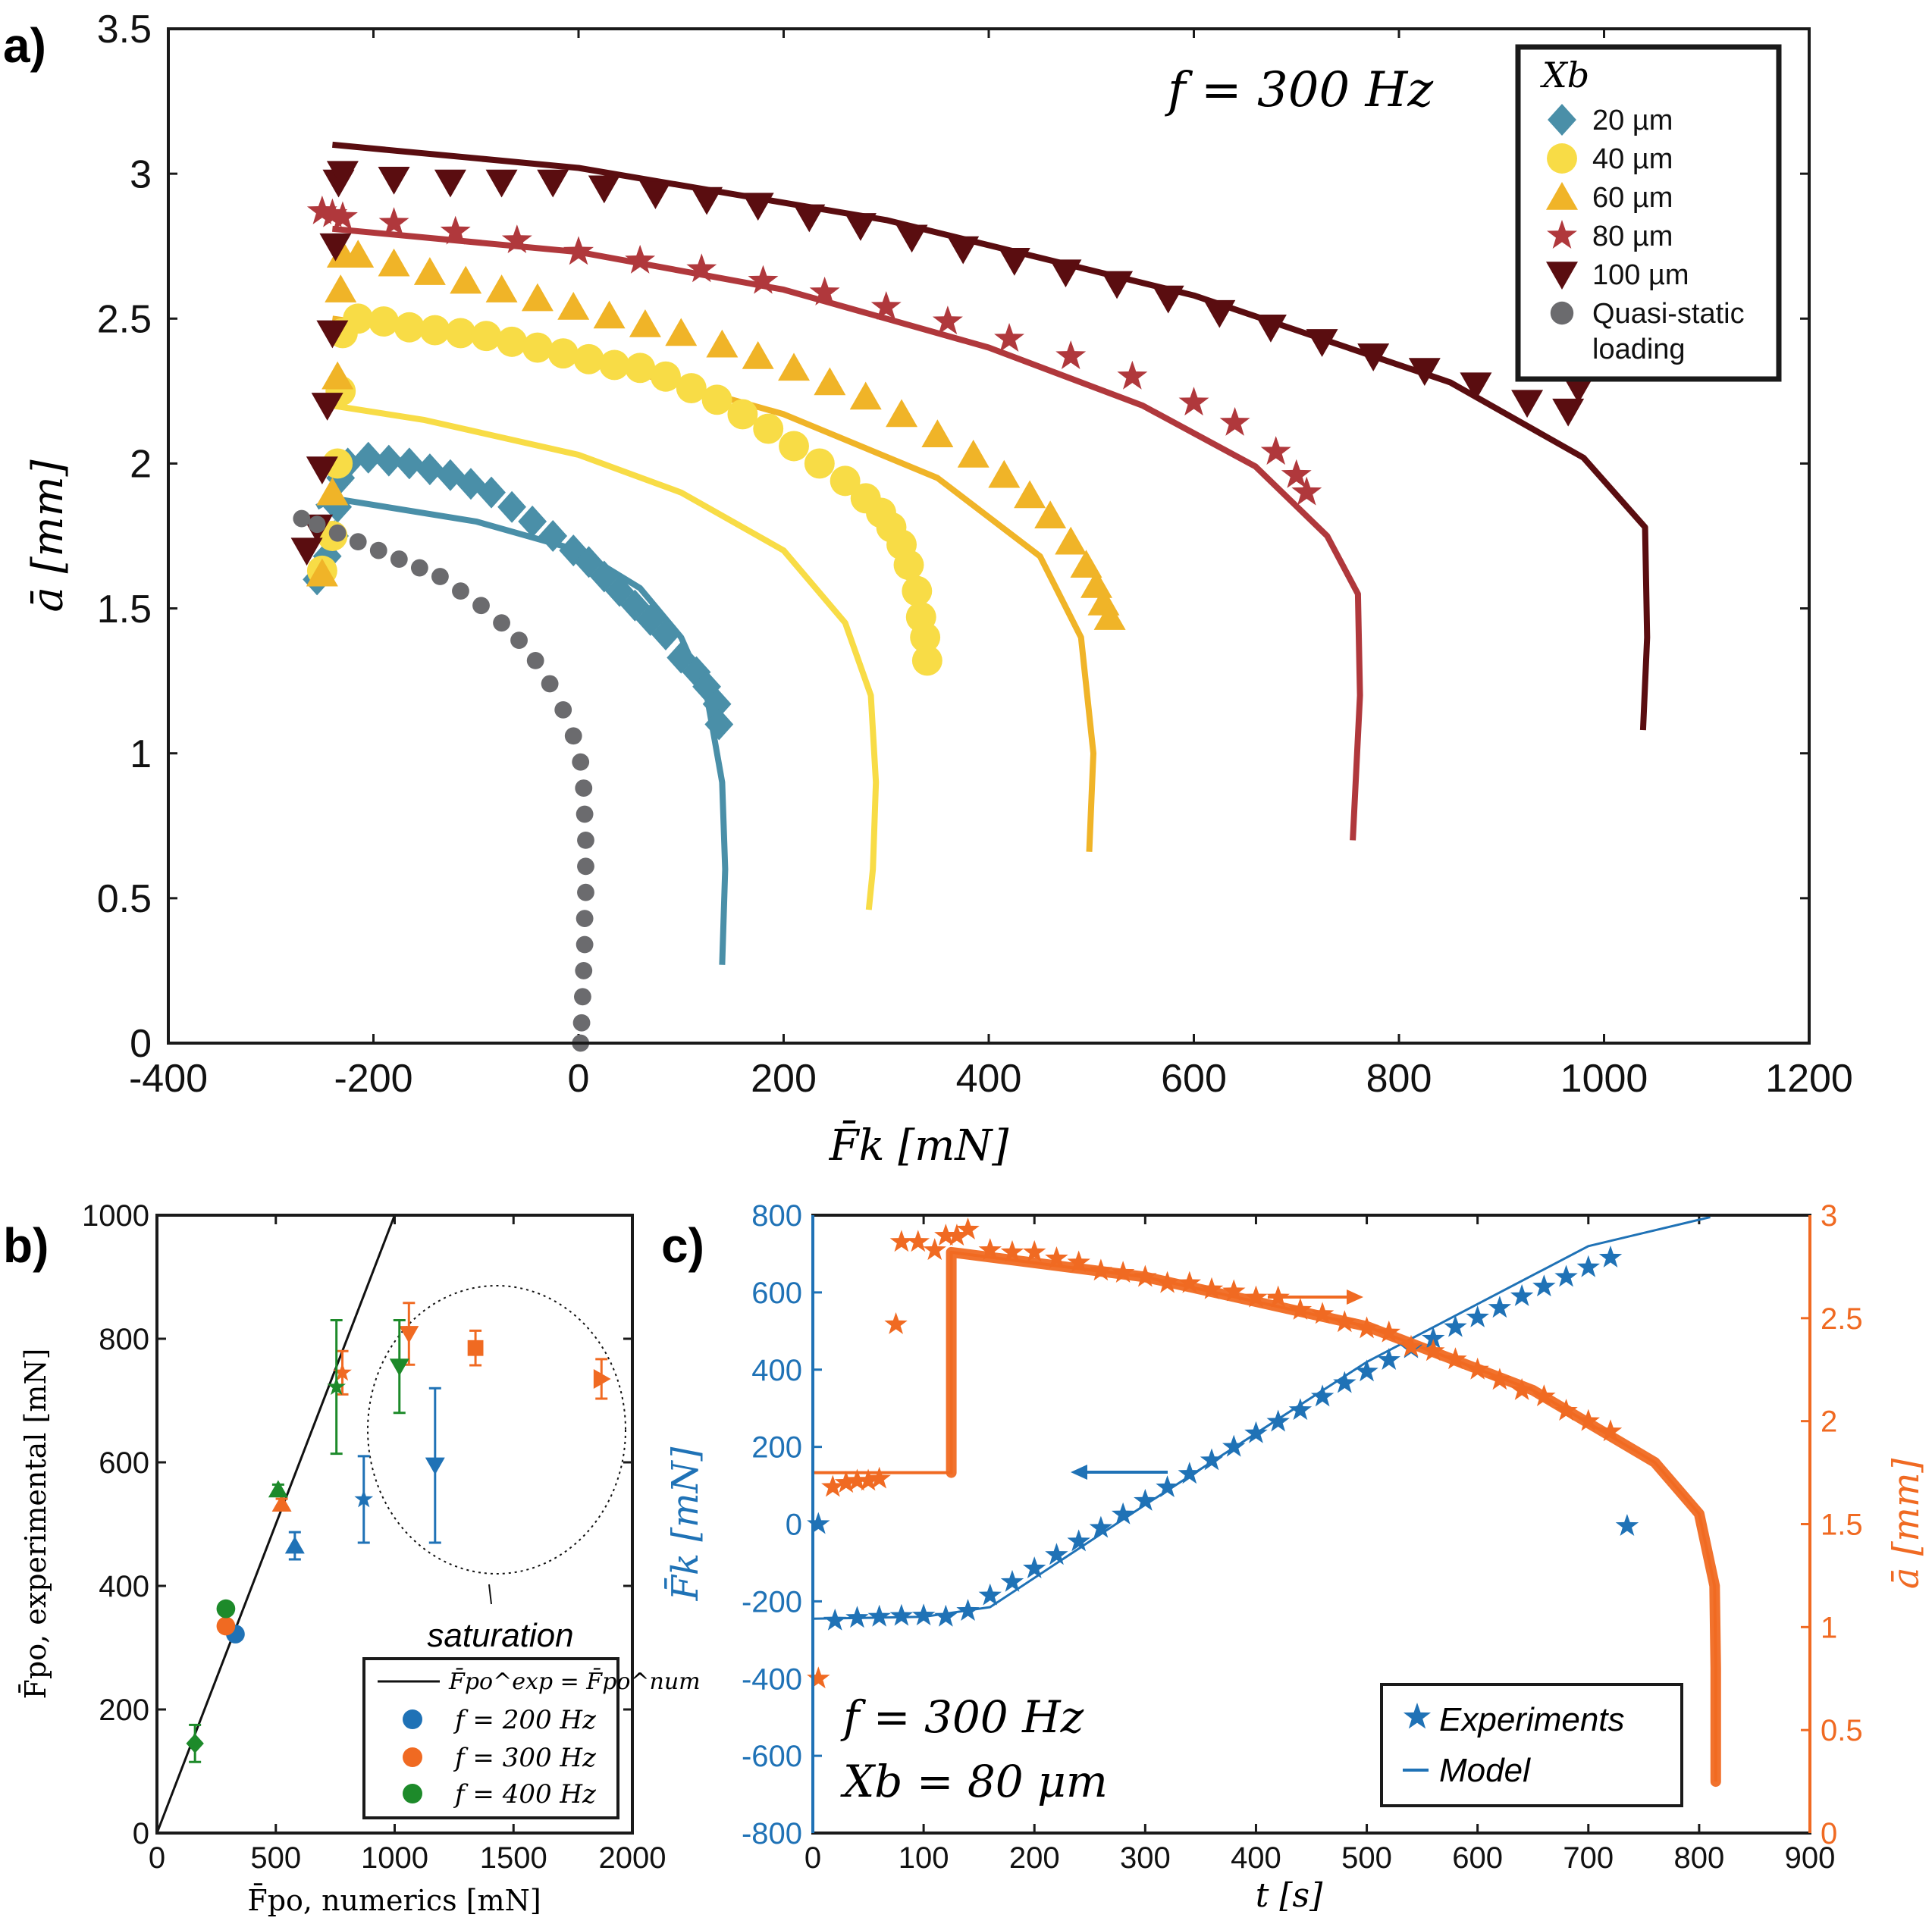  What do you see at coordinates (1562, 313) in the screenshot?
I see `legend-swatch-dot` at bounding box center [1562, 313].